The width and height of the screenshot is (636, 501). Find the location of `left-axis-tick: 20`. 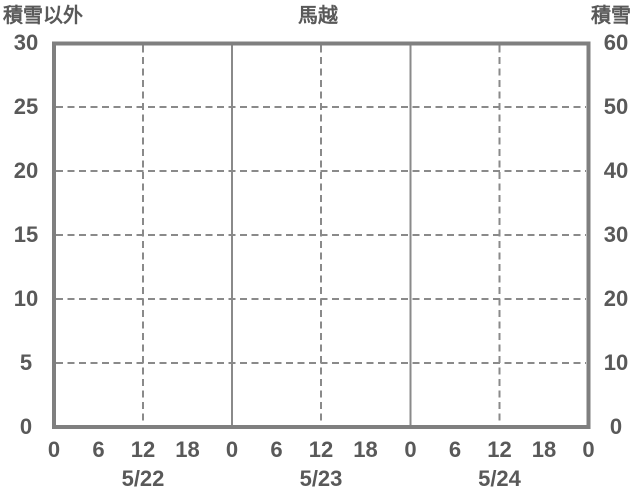

left-axis-tick: 20 is located at coordinates (26, 170).